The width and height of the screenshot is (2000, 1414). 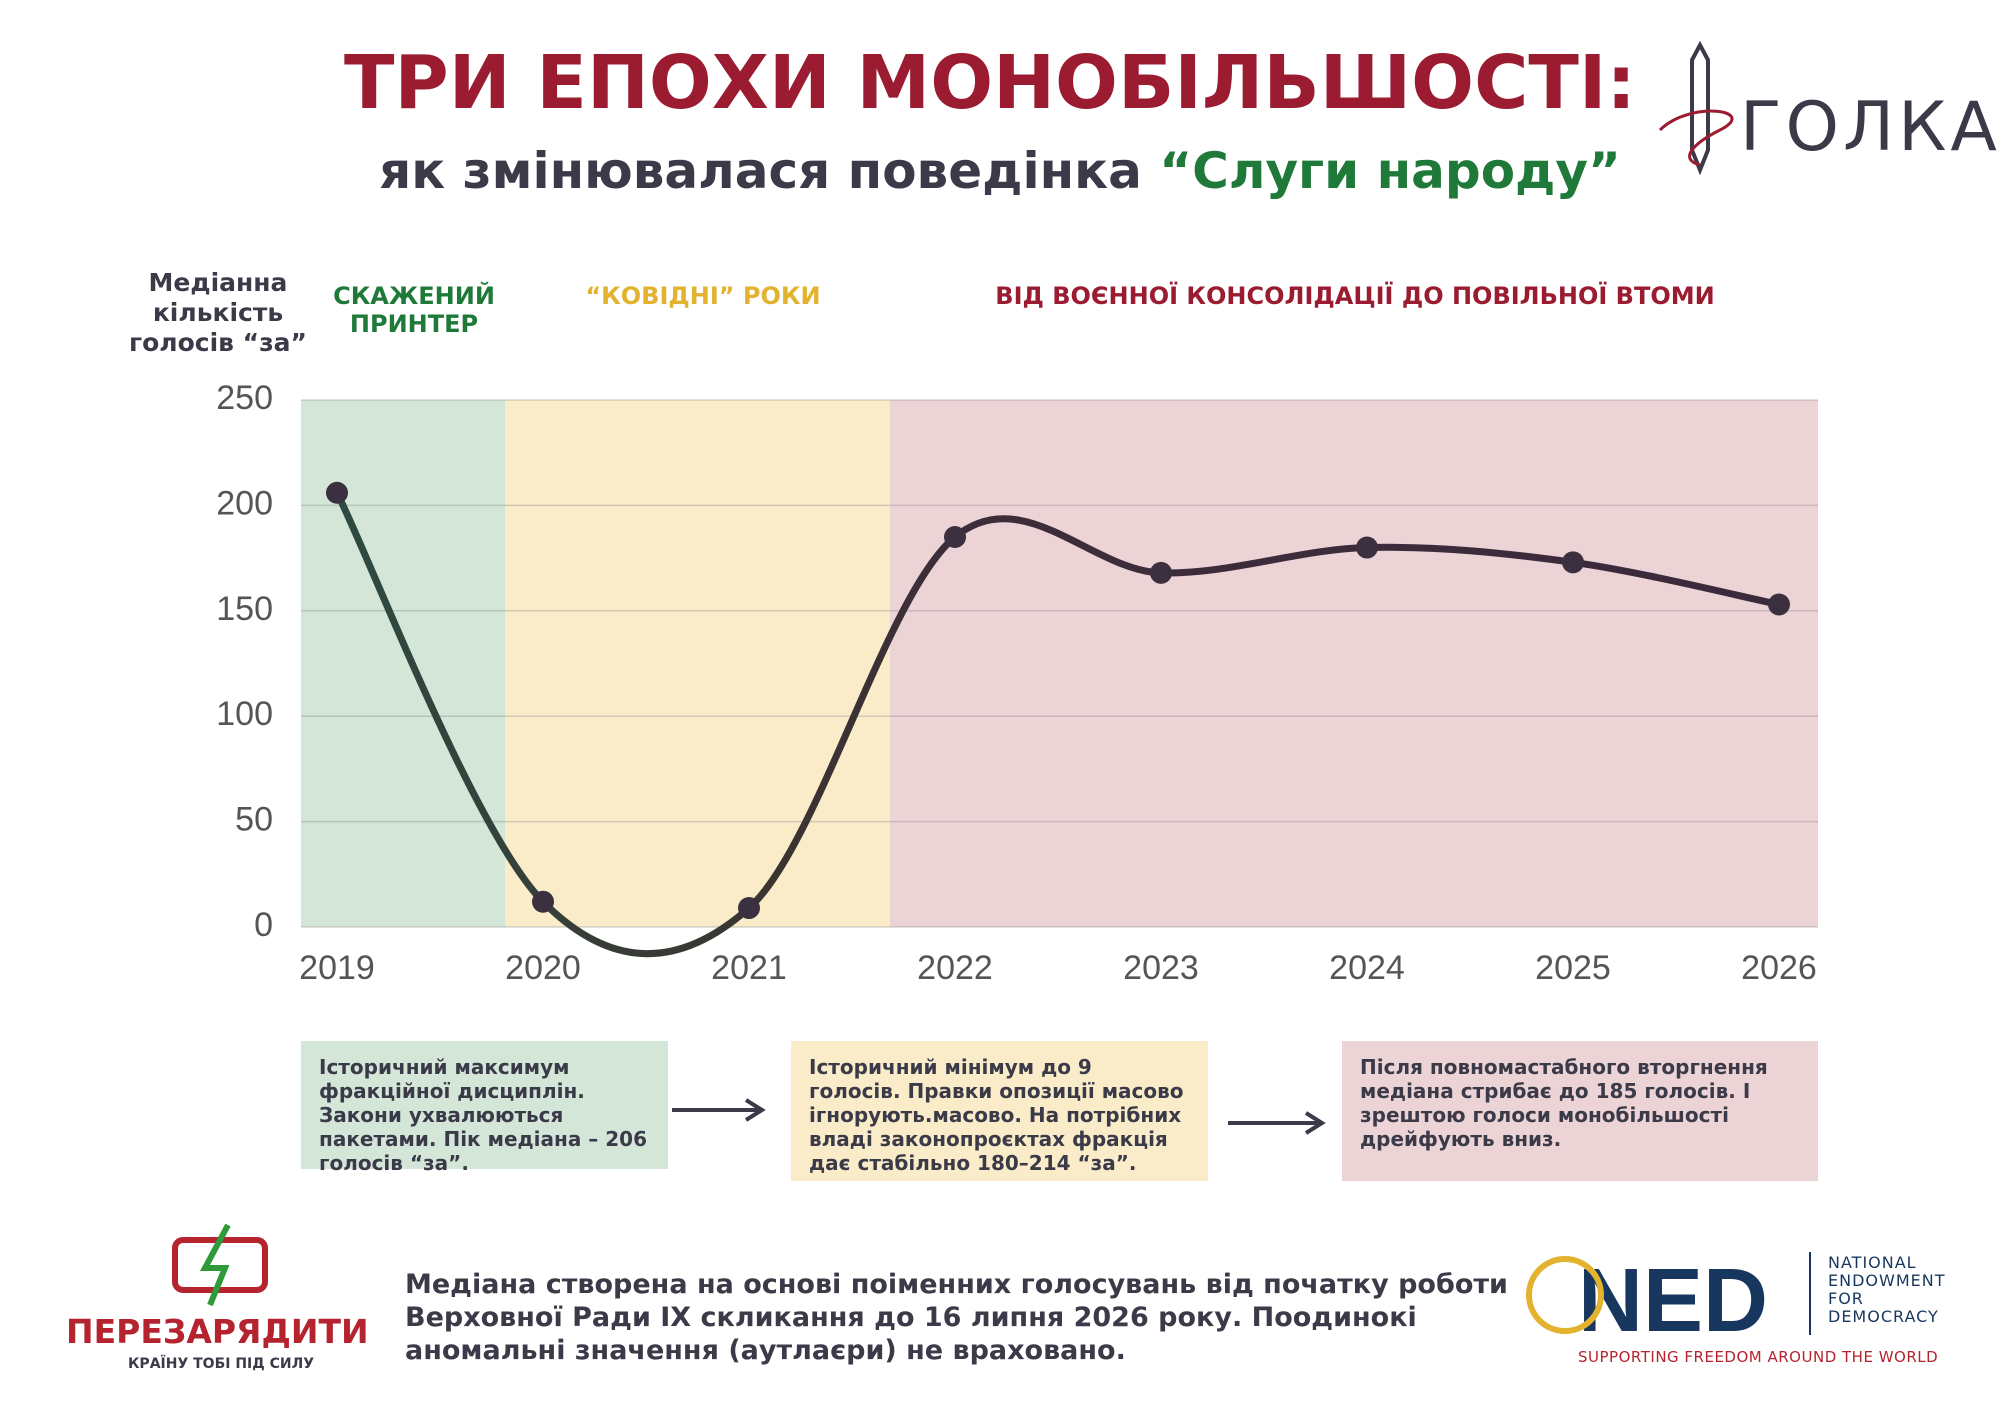 What do you see at coordinates (760, 171) in the screenshot?
I see `subtitle-text: як змінювалася поведінка` at bounding box center [760, 171].